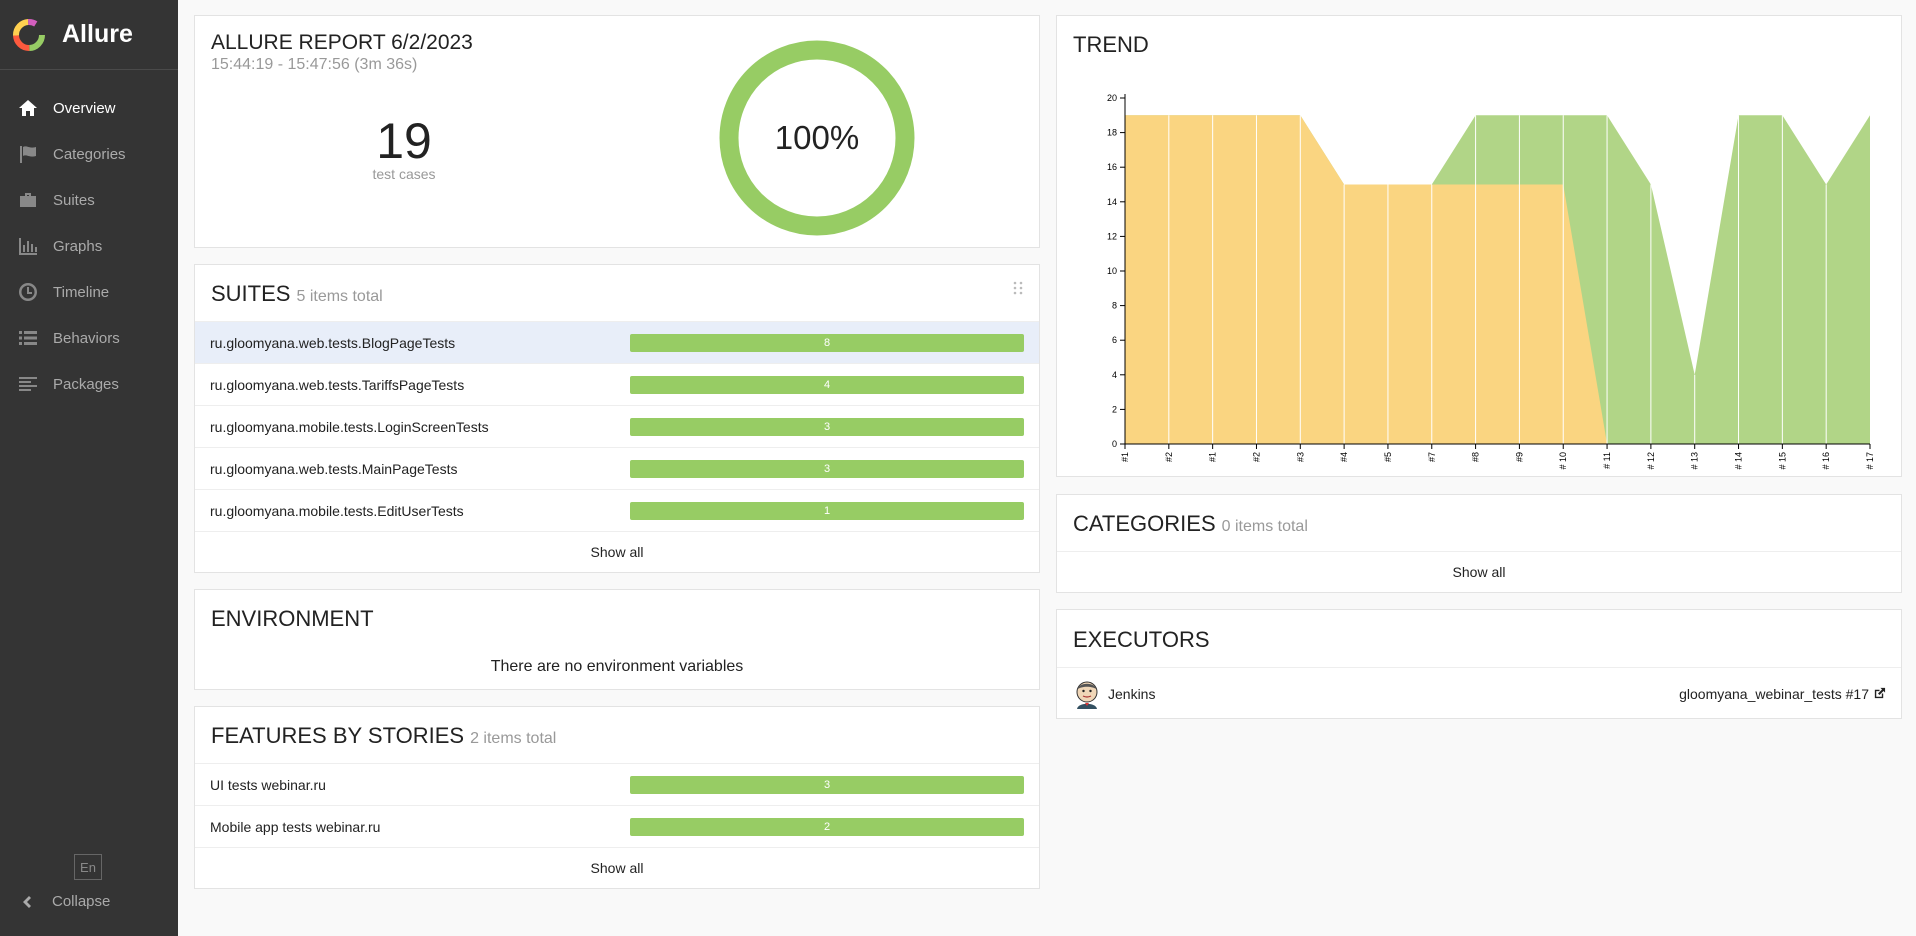 The width and height of the screenshot is (1916, 936). I want to click on list-icon, so click(28, 338).